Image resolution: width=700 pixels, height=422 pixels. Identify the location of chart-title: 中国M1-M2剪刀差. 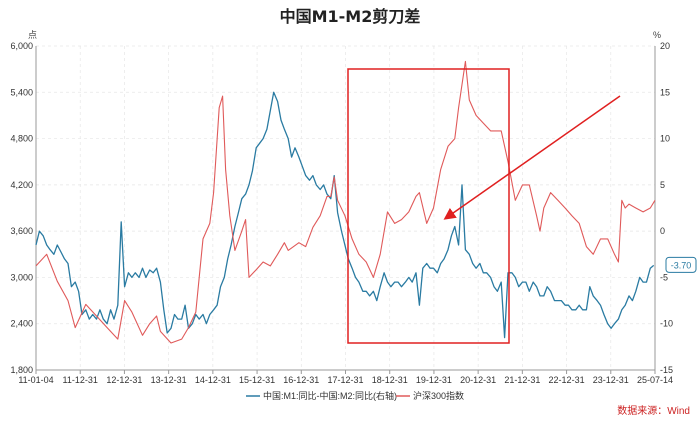
(350, 16).